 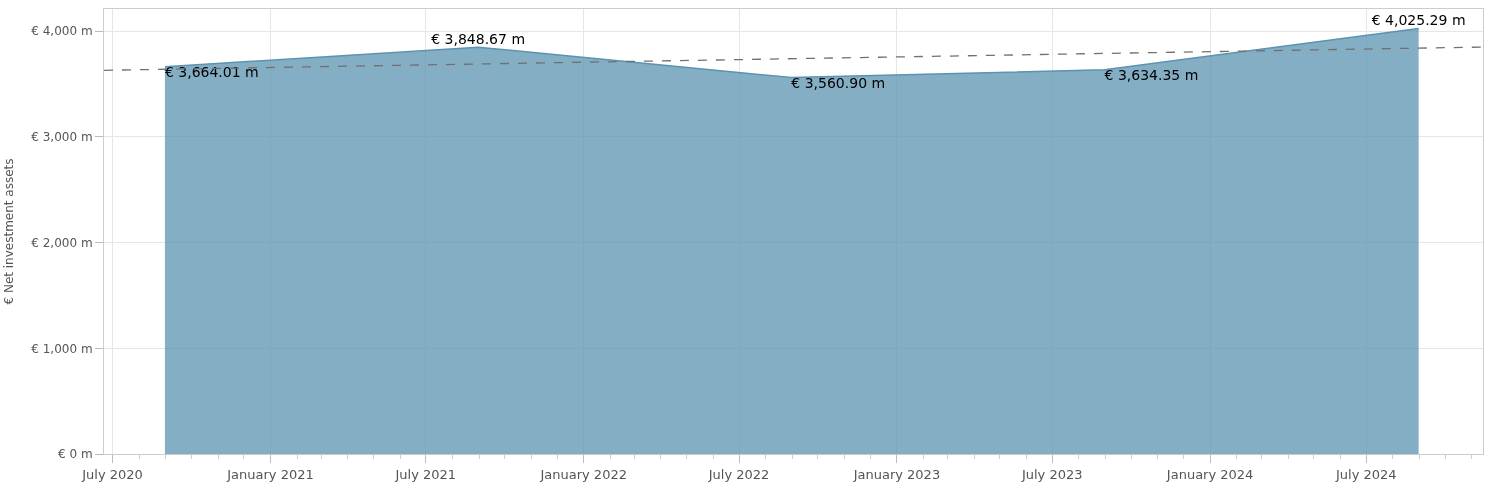 I want to click on y-tick-label: € 1,000 m, so click(x=62, y=348).